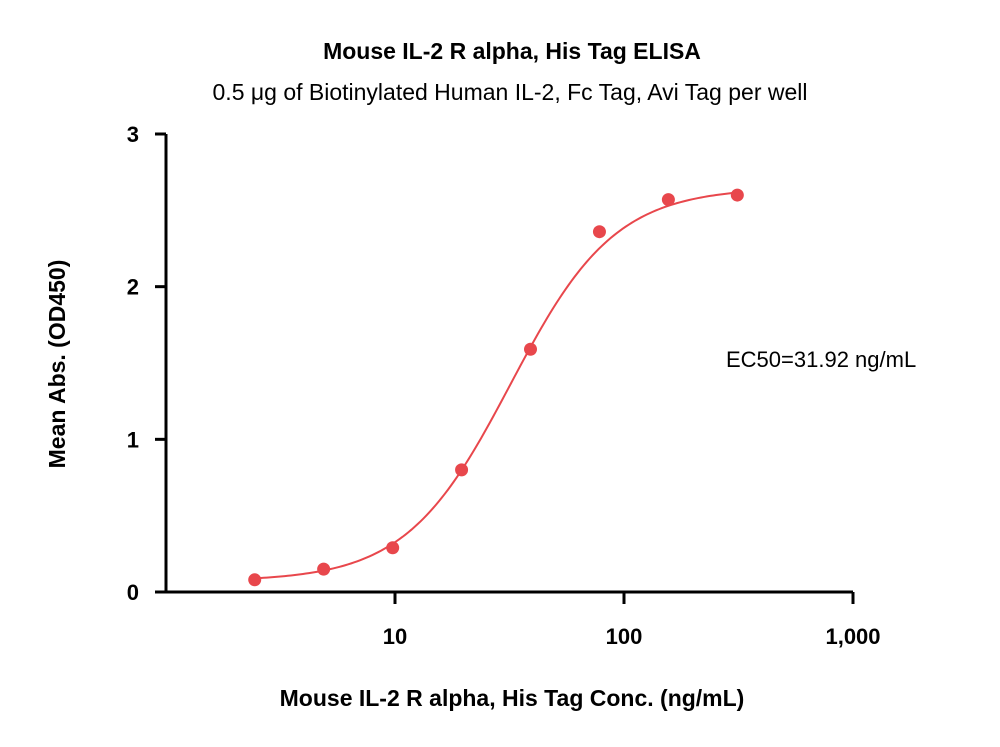 Image resolution: width=1000 pixels, height=747 pixels. What do you see at coordinates (133, 287) in the screenshot?
I see `y-tick-label: 2` at bounding box center [133, 287].